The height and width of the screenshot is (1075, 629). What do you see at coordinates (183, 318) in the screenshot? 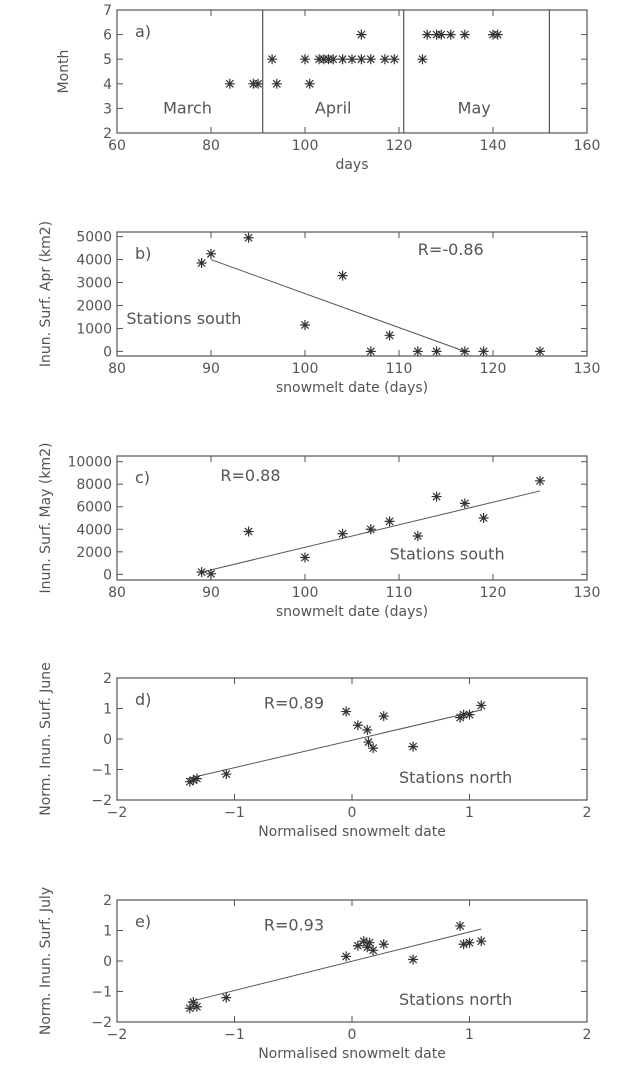
I see `group-label: Stations south` at bounding box center [183, 318].